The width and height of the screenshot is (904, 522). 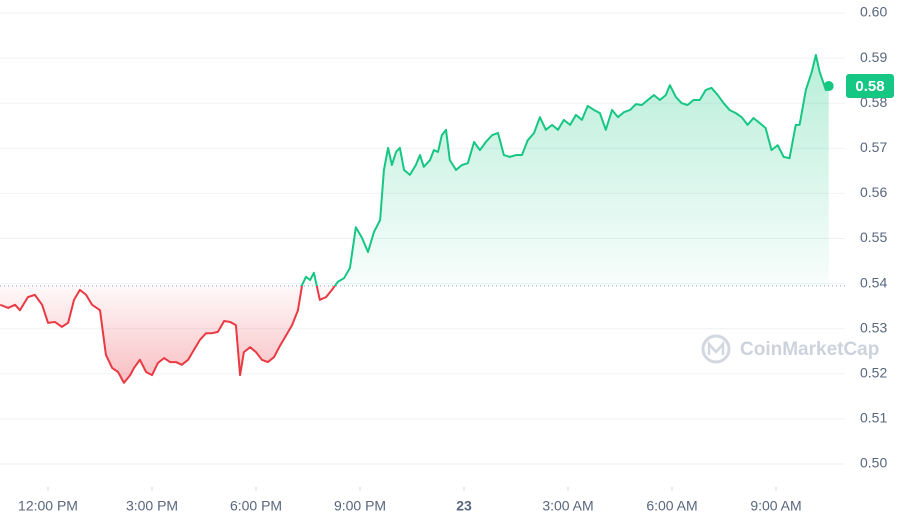 I want to click on x-tick-label: 9:00 PM, so click(x=360, y=506).